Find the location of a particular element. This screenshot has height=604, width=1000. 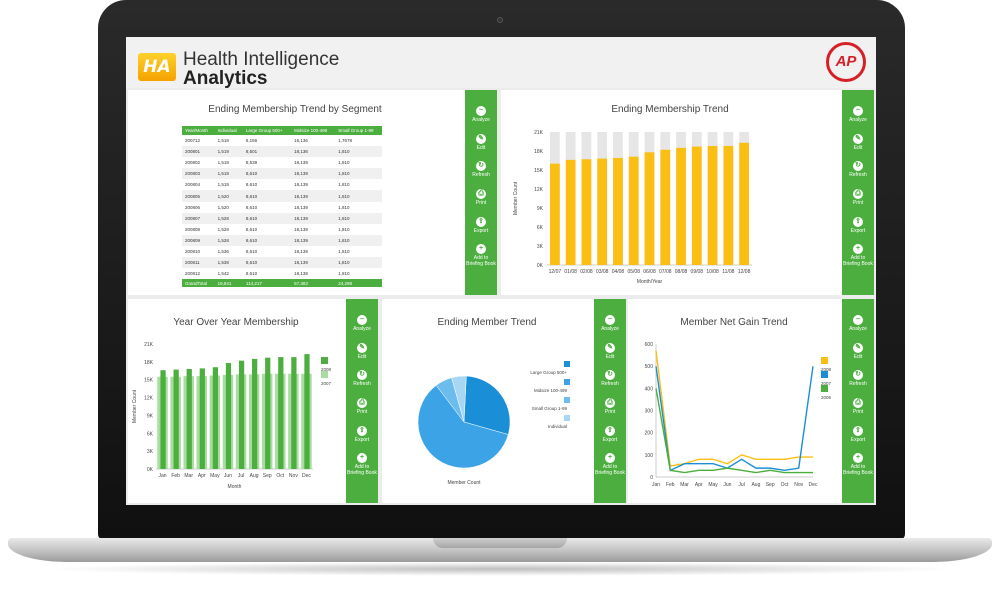

table-cell: 1,528 is located at coordinates (228, 229).